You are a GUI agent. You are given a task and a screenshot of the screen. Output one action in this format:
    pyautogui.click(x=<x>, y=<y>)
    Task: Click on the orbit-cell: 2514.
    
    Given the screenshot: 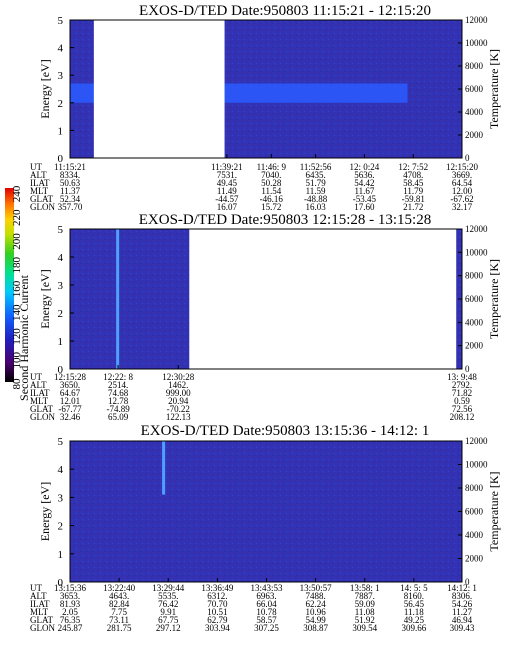 What is the action you would take?
    pyautogui.click(x=118, y=385)
    